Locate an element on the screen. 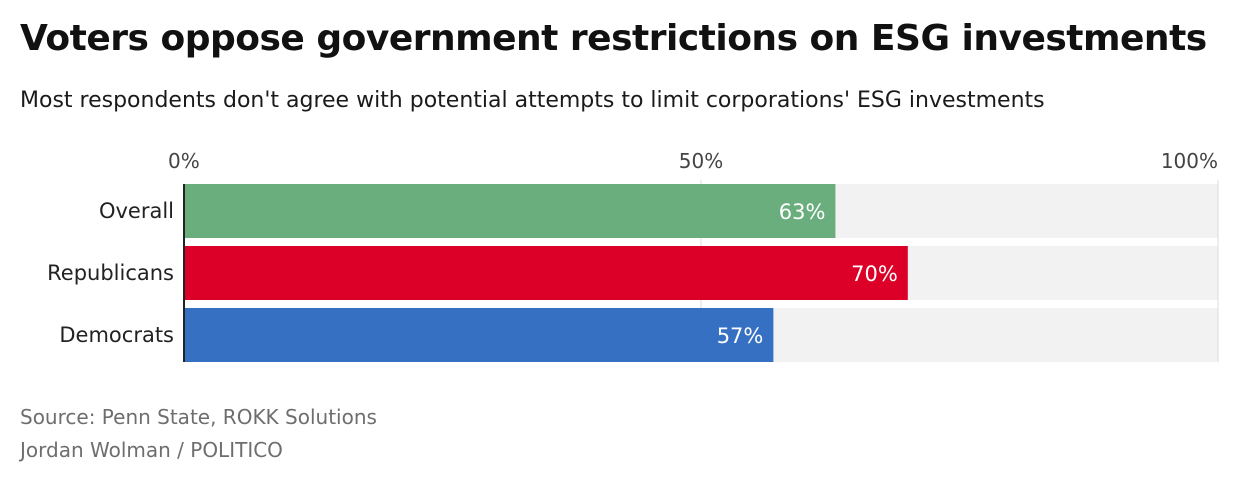 The width and height of the screenshot is (1240, 490). x-tick-label: 100% is located at coordinates (1189, 161).